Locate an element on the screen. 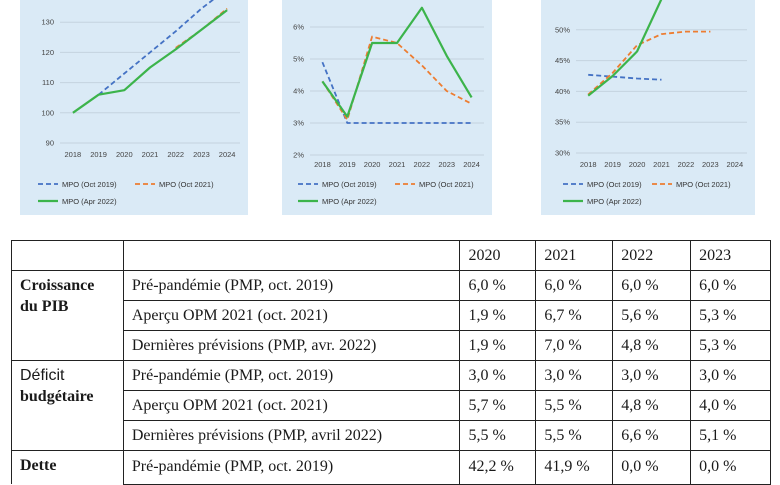  y-tick-label: 2% is located at coordinates (298, 155).